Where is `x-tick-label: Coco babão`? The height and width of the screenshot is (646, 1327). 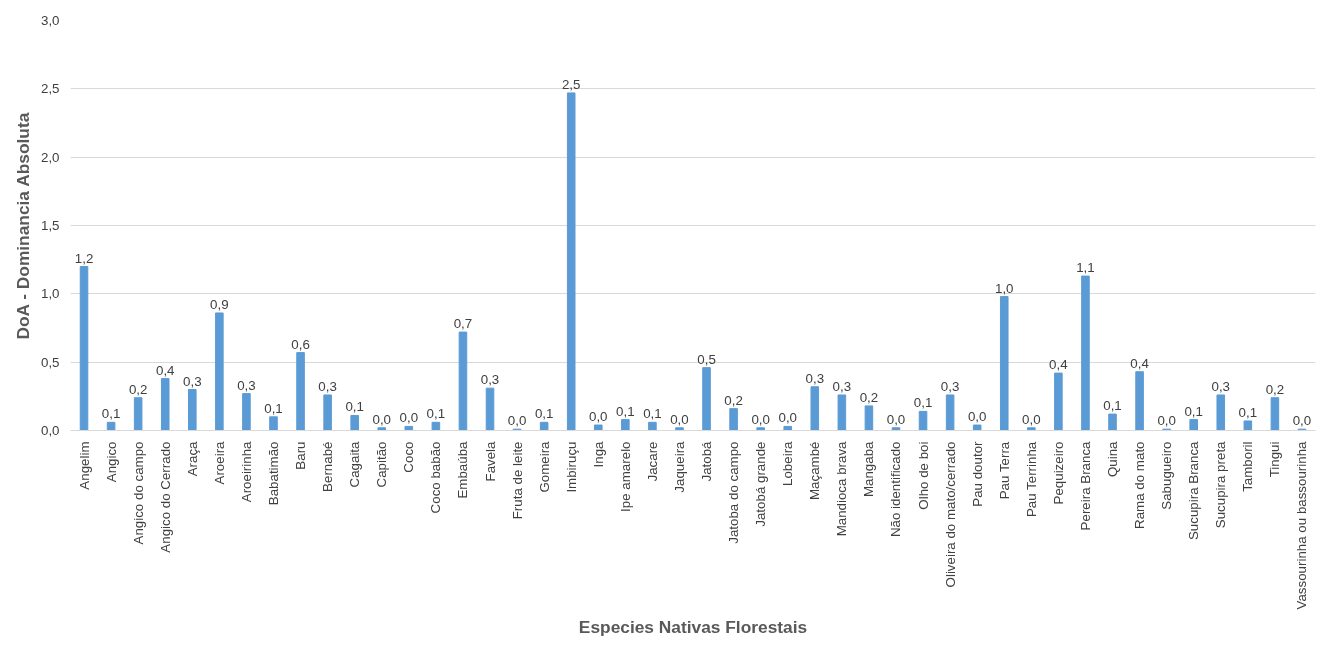 x-tick-label: Coco babão is located at coordinates (436, 477).